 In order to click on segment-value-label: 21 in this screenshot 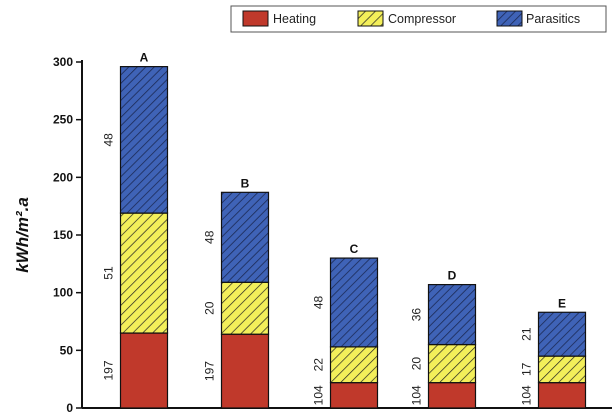, I will do `click(527, 334)`.